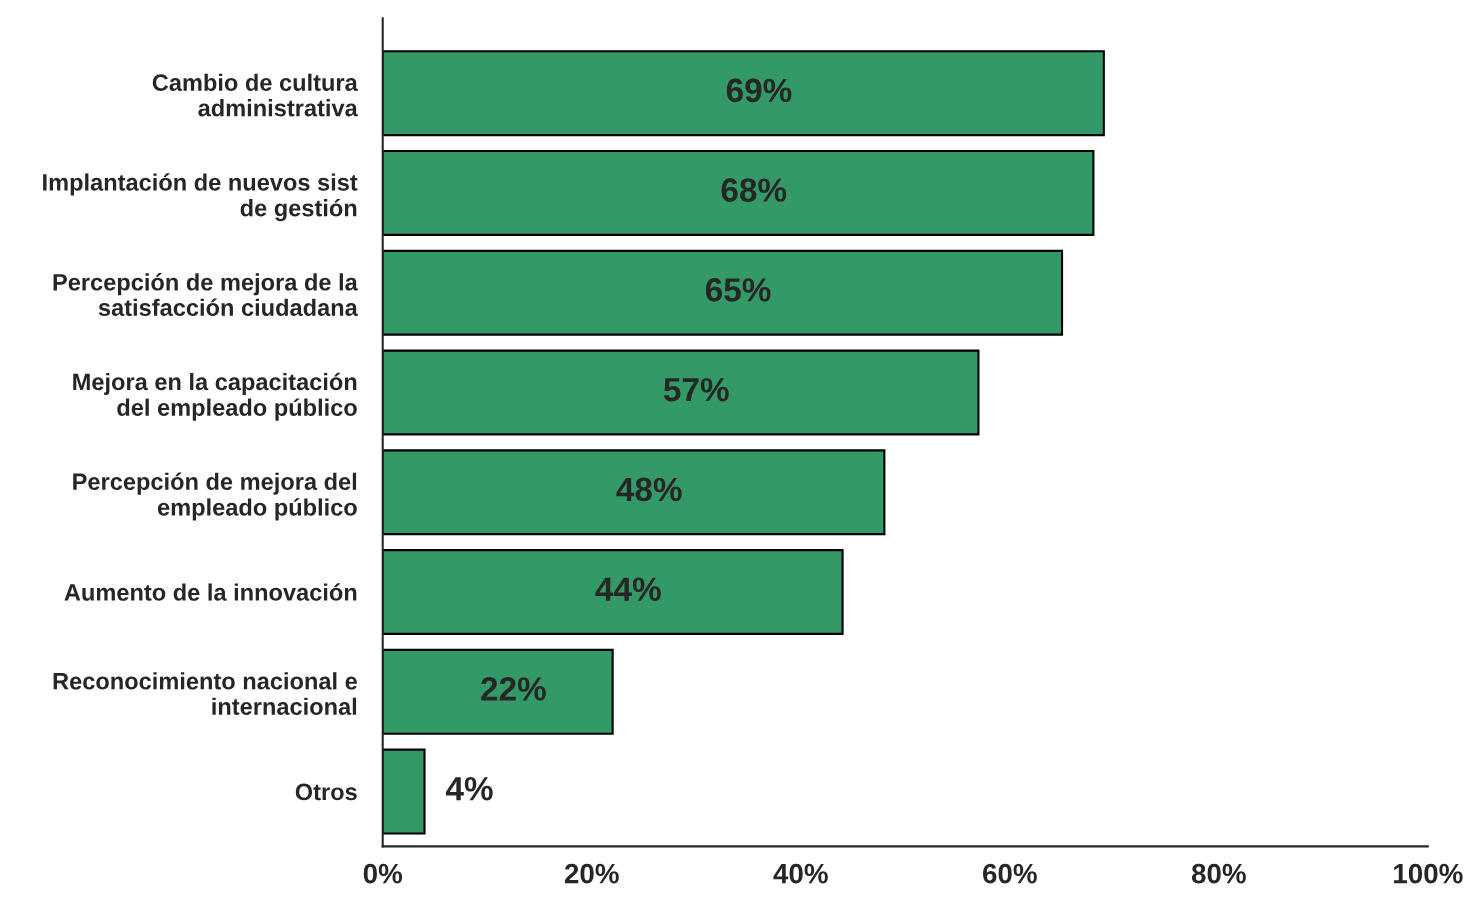 The width and height of the screenshot is (1472, 920). What do you see at coordinates (800, 873) in the screenshot?
I see `x-tick-label: 40%` at bounding box center [800, 873].